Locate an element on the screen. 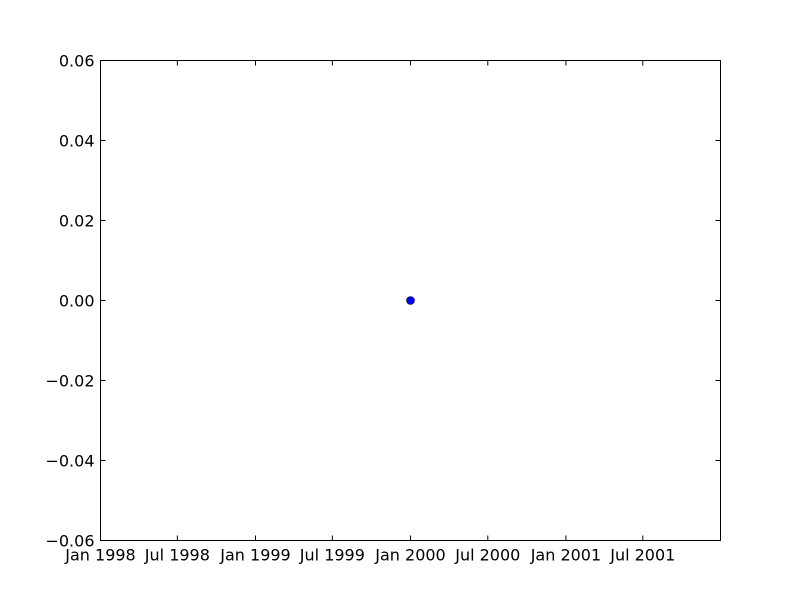 The image size is (800, 600). x-tick-label: Jan 2000 is located at coordinates (409, 555).